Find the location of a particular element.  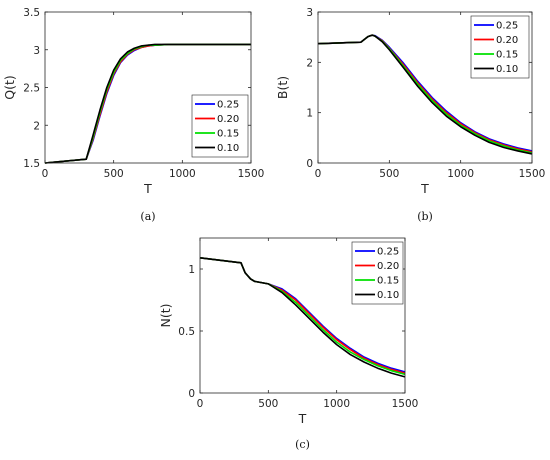

y-axis-label: N(t) is located at coordinates (165, 315).